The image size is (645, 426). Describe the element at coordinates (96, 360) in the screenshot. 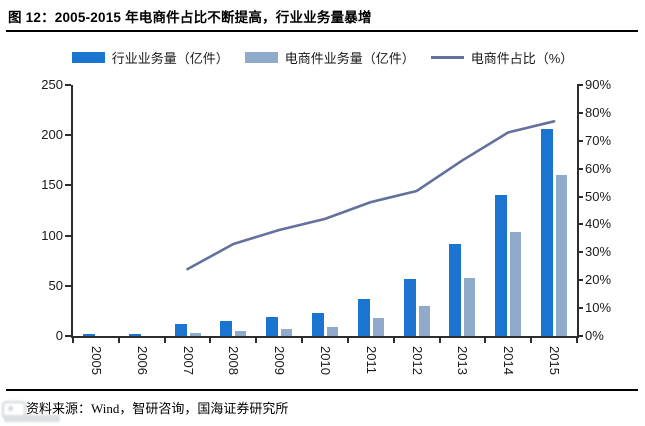

I see `x-axis-label-text: 2005` at that location.